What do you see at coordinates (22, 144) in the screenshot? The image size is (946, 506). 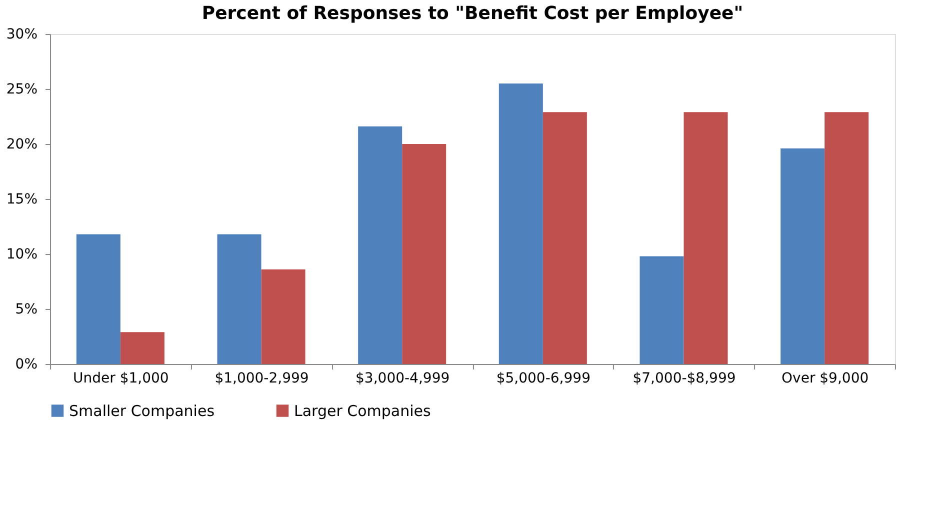 I see `y-tick-label: 20%` at bounding box center [22, 144].